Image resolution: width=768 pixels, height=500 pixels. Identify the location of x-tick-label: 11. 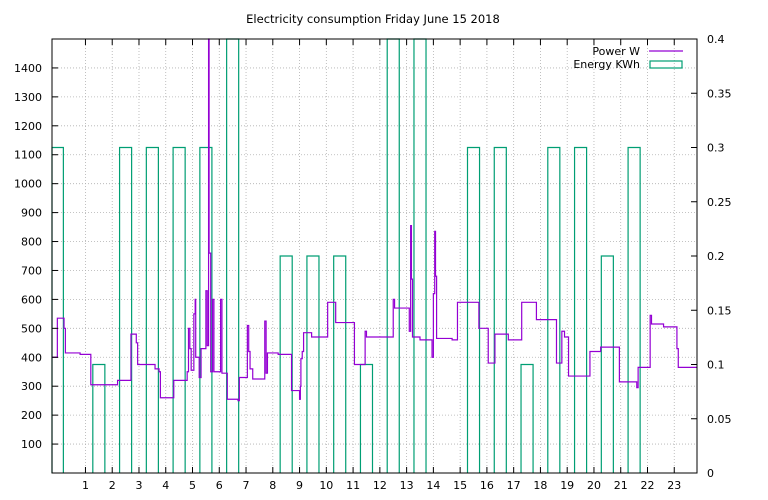
(353, 485).